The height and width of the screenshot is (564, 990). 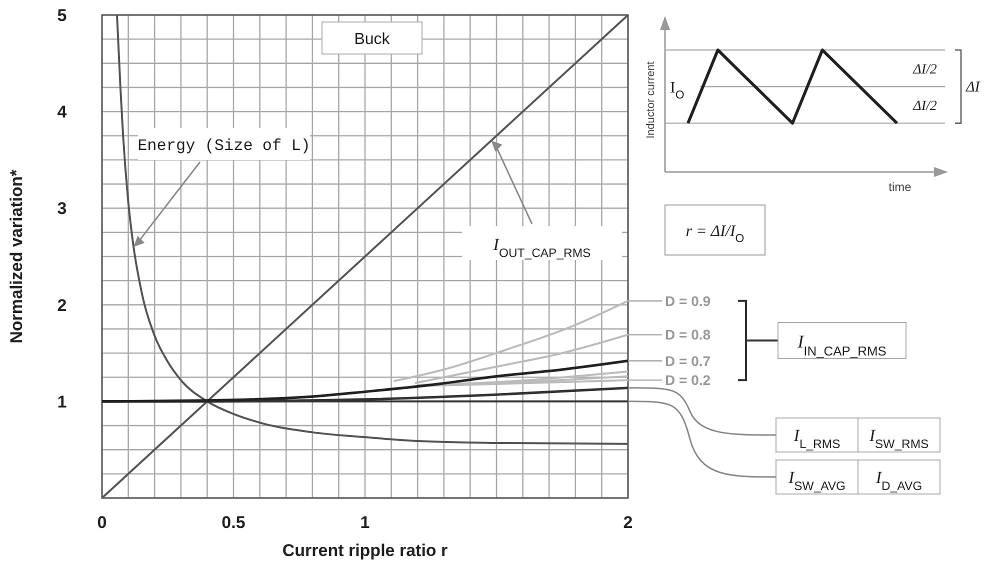 I want to click on annotation: I$_{SW_AVG}$, so click(x=816, y=480).